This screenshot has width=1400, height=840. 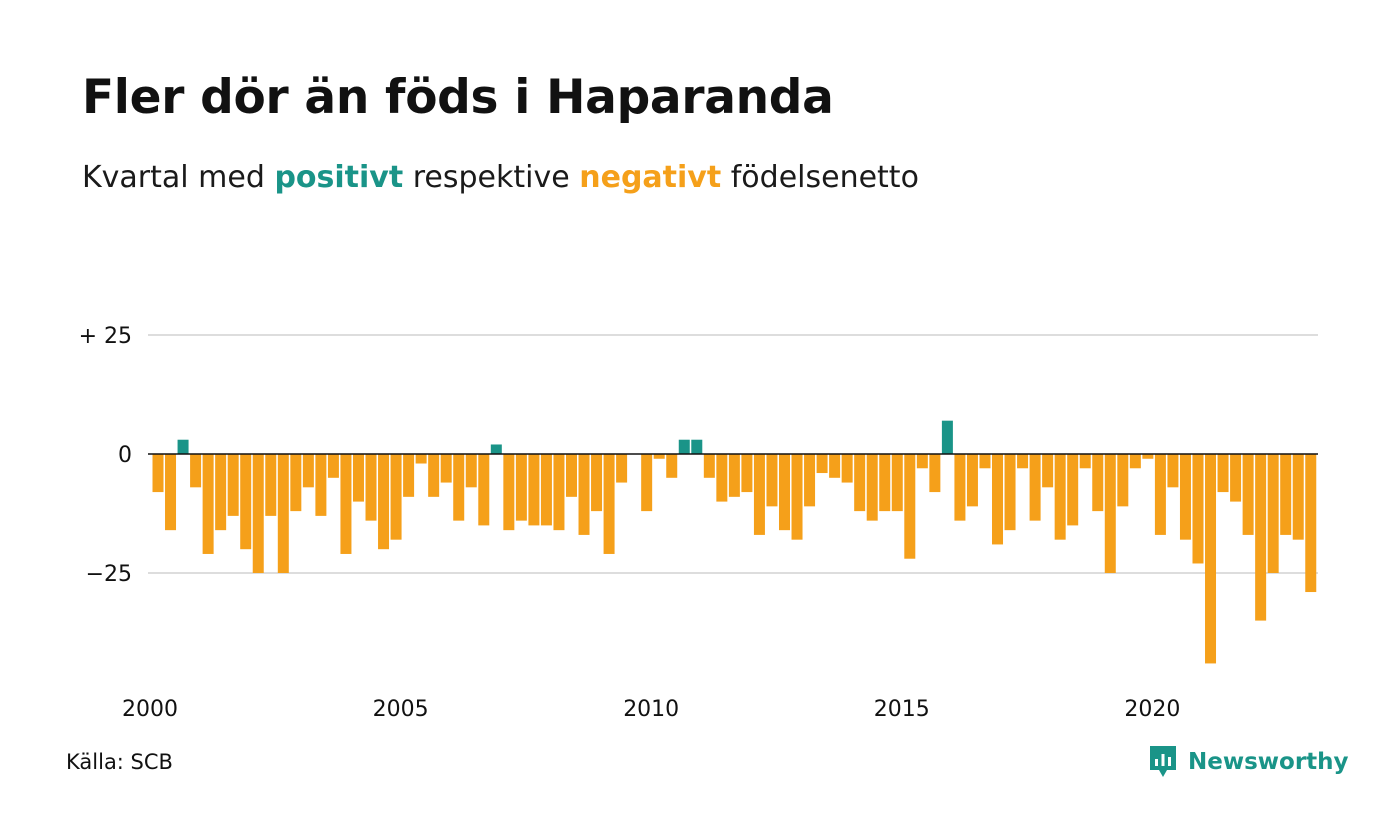 I want to click on subtitle-negative: negativt, so click(x=650, y=177).